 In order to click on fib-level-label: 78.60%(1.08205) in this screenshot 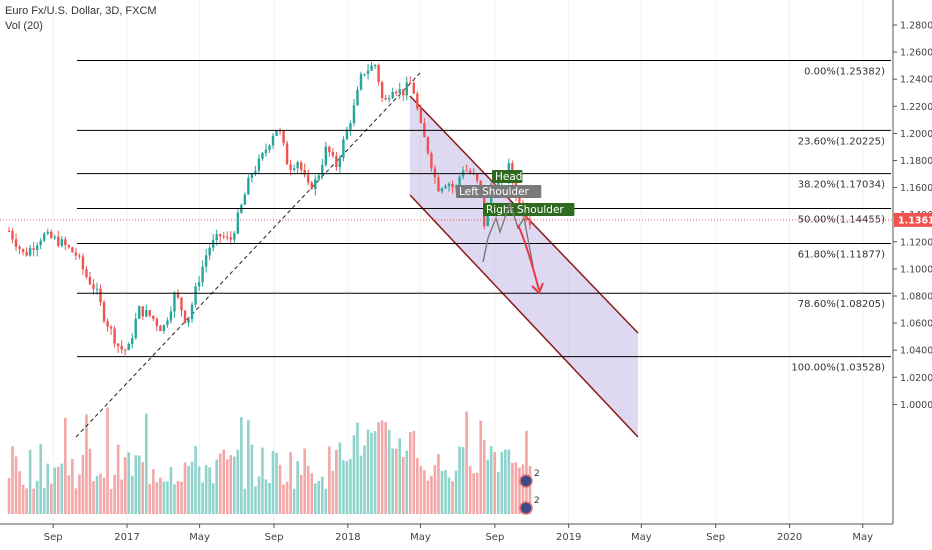, I will do `click(841, 304)`.